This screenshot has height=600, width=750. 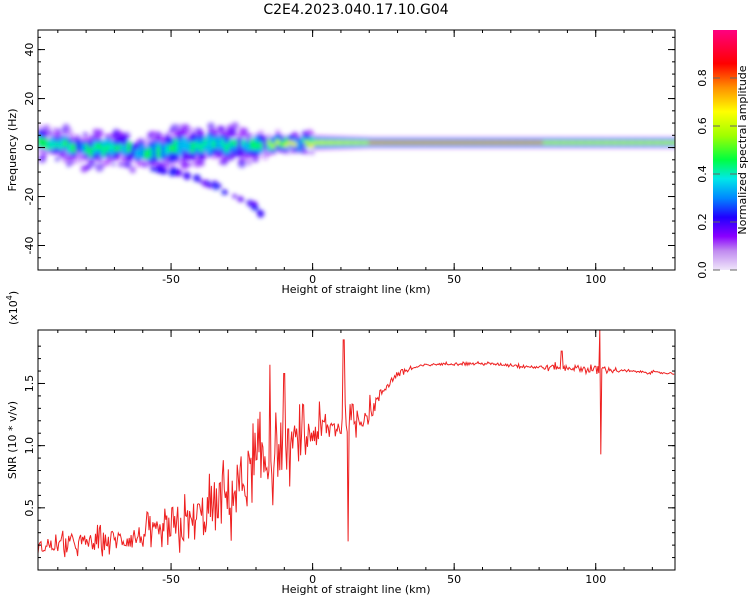 What do you see at coordinates (355, 10) in the screenshot?
I see `chart-title: C2E4.2023.040.17.10.G04` at bounding box center [355, 10].